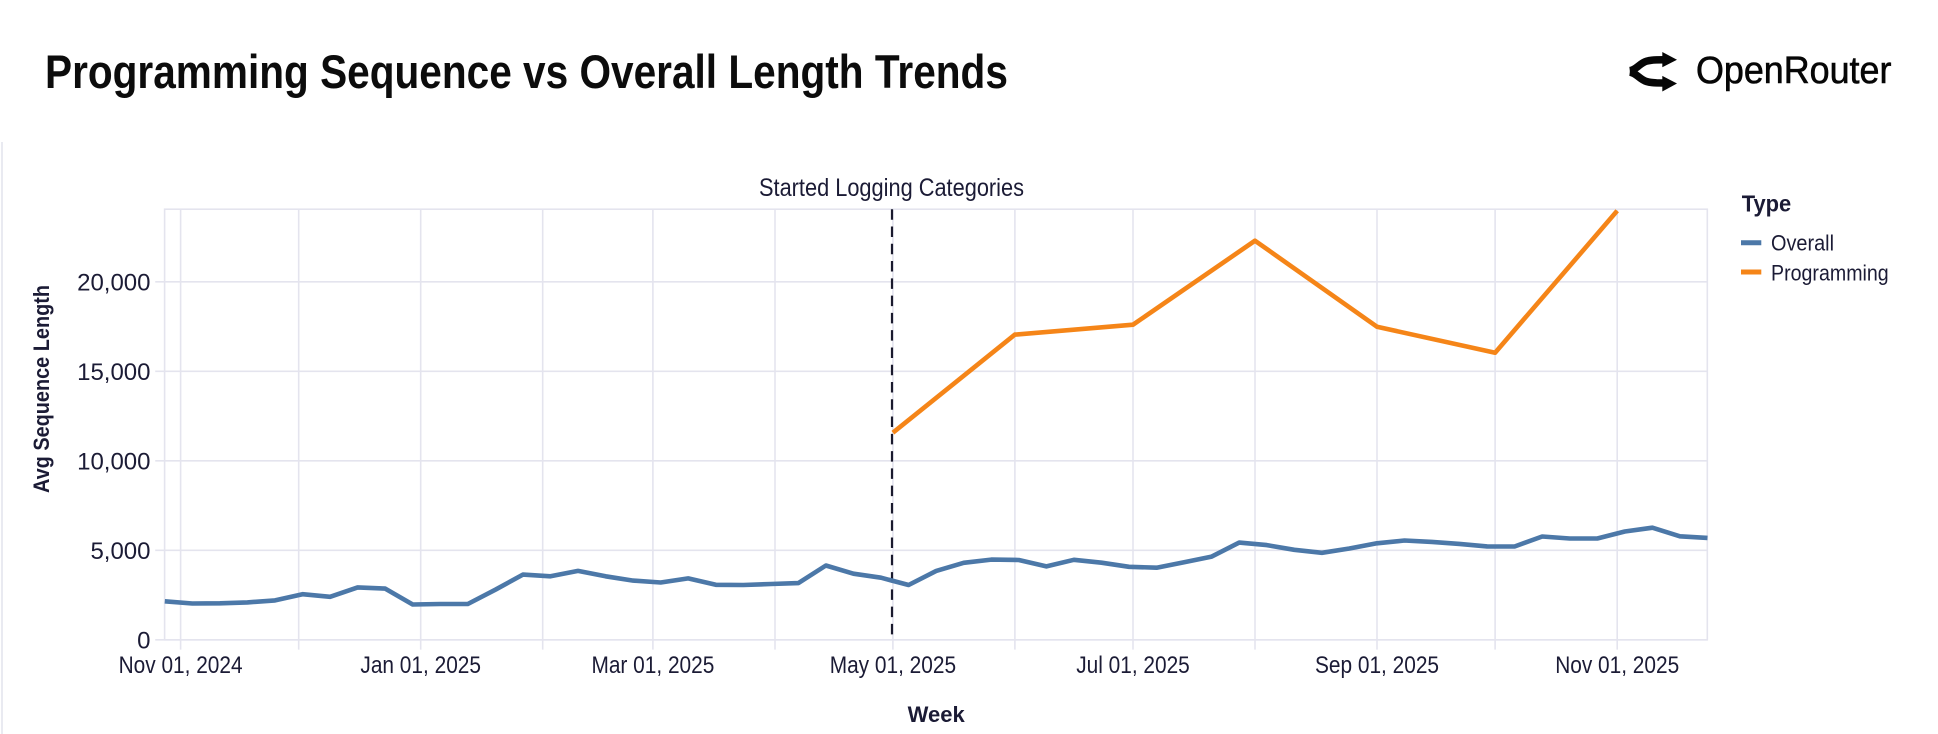 Image resolution: width=1938 pixels, height=734 pixels. I want to click on svg-text: 5,000, so click(120, 551).